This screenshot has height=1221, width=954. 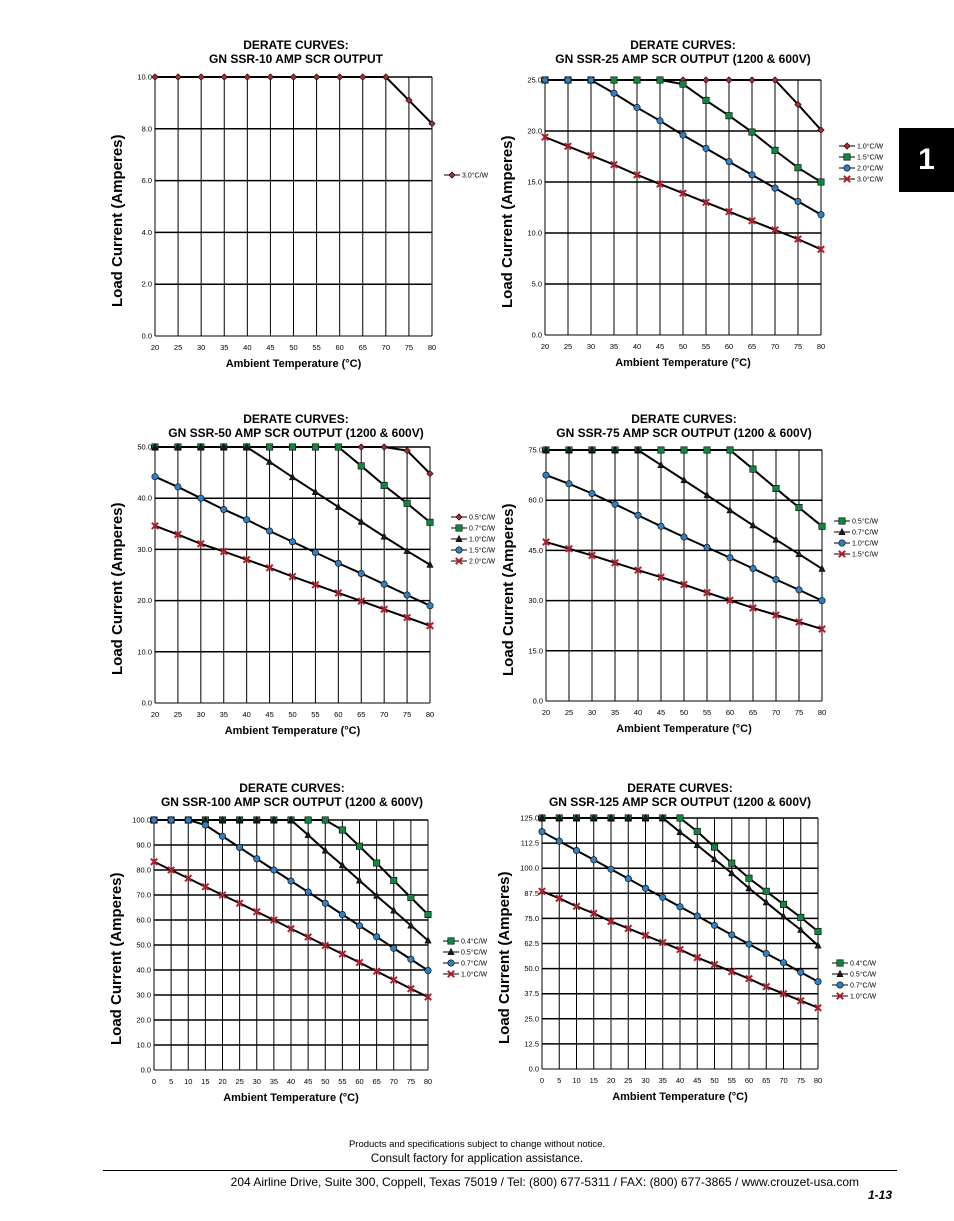 I want to click on x-tick-label: 25, so click(x=628, y=1080).